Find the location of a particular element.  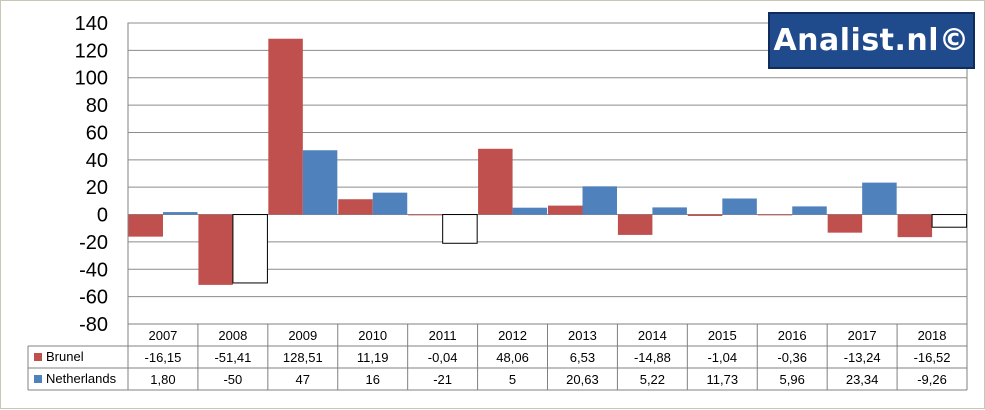

bar-netherlands-2010 is located at coordinates (390, 203).